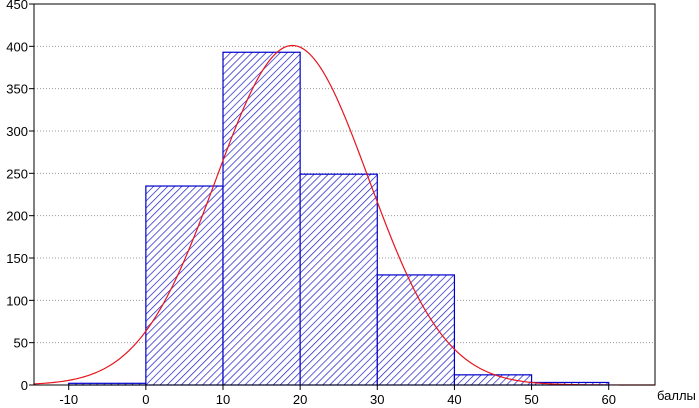  Describe the element at coordinates (17, 173) in the screenshot. I see `y-tick-label: 250` at that location.